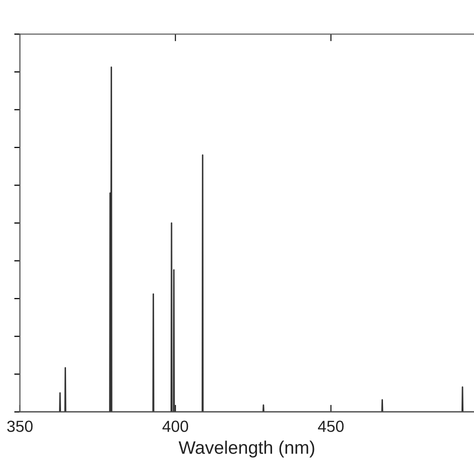 This screenshot has width=474, height=474. I want to click on x-tick-label: 450, so click(331, 426).